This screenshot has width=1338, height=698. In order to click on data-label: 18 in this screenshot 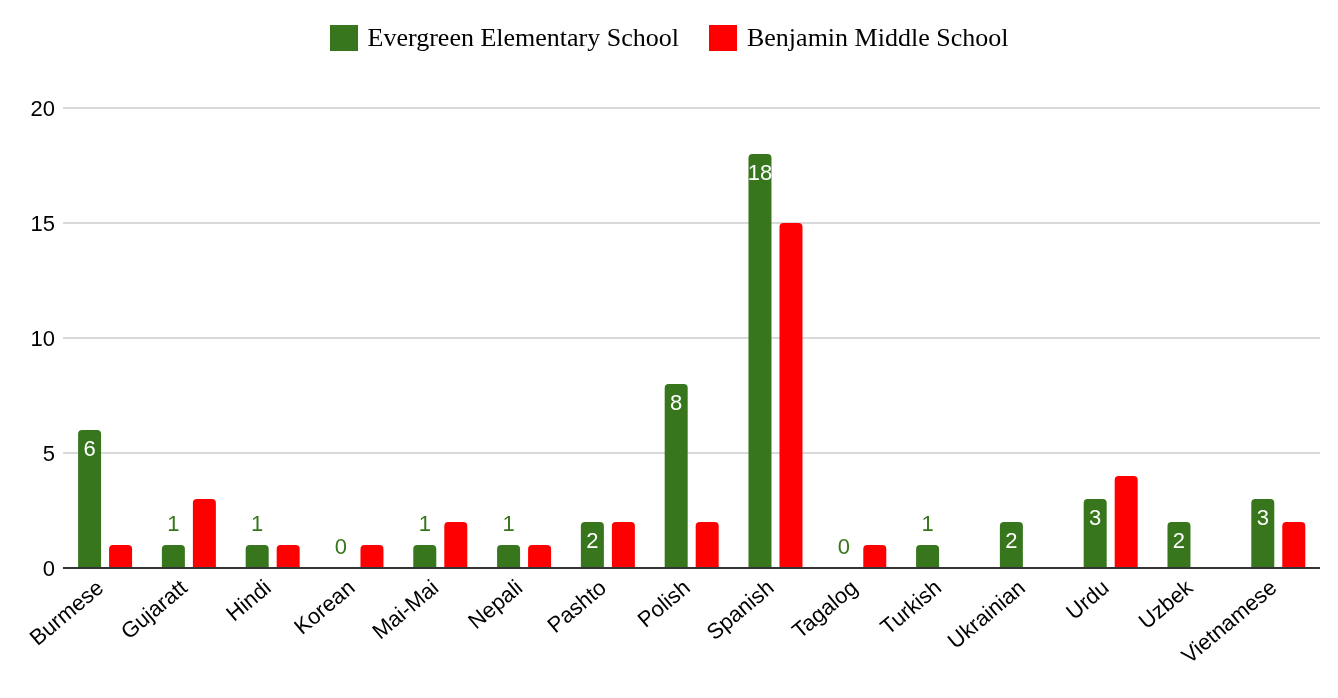, I will do `click(760, 172)`.